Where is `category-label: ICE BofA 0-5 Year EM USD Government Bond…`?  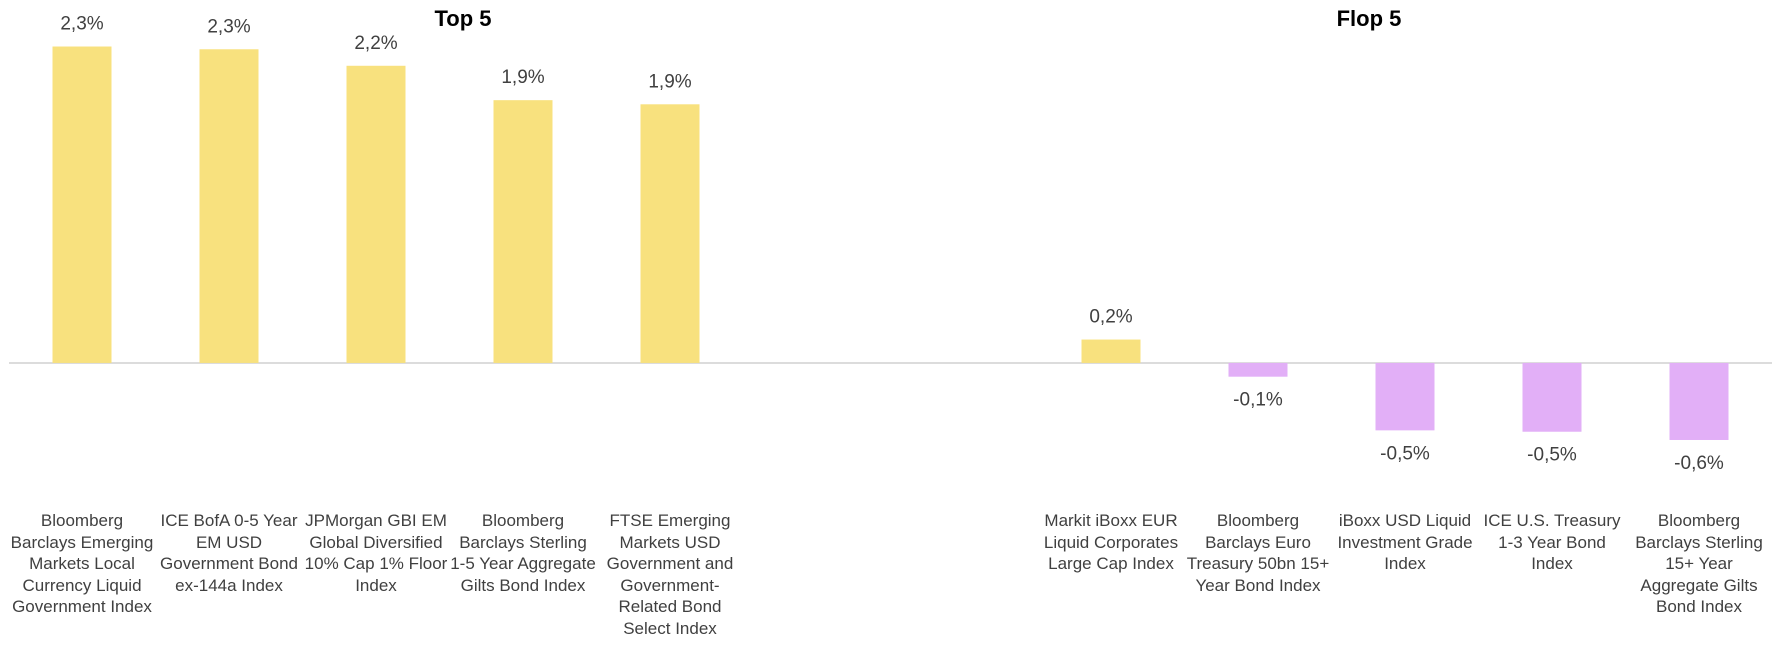
category-label: ICE BofA 0-5 Year EM USD Government Bond… is located at coordinates (229, 553).